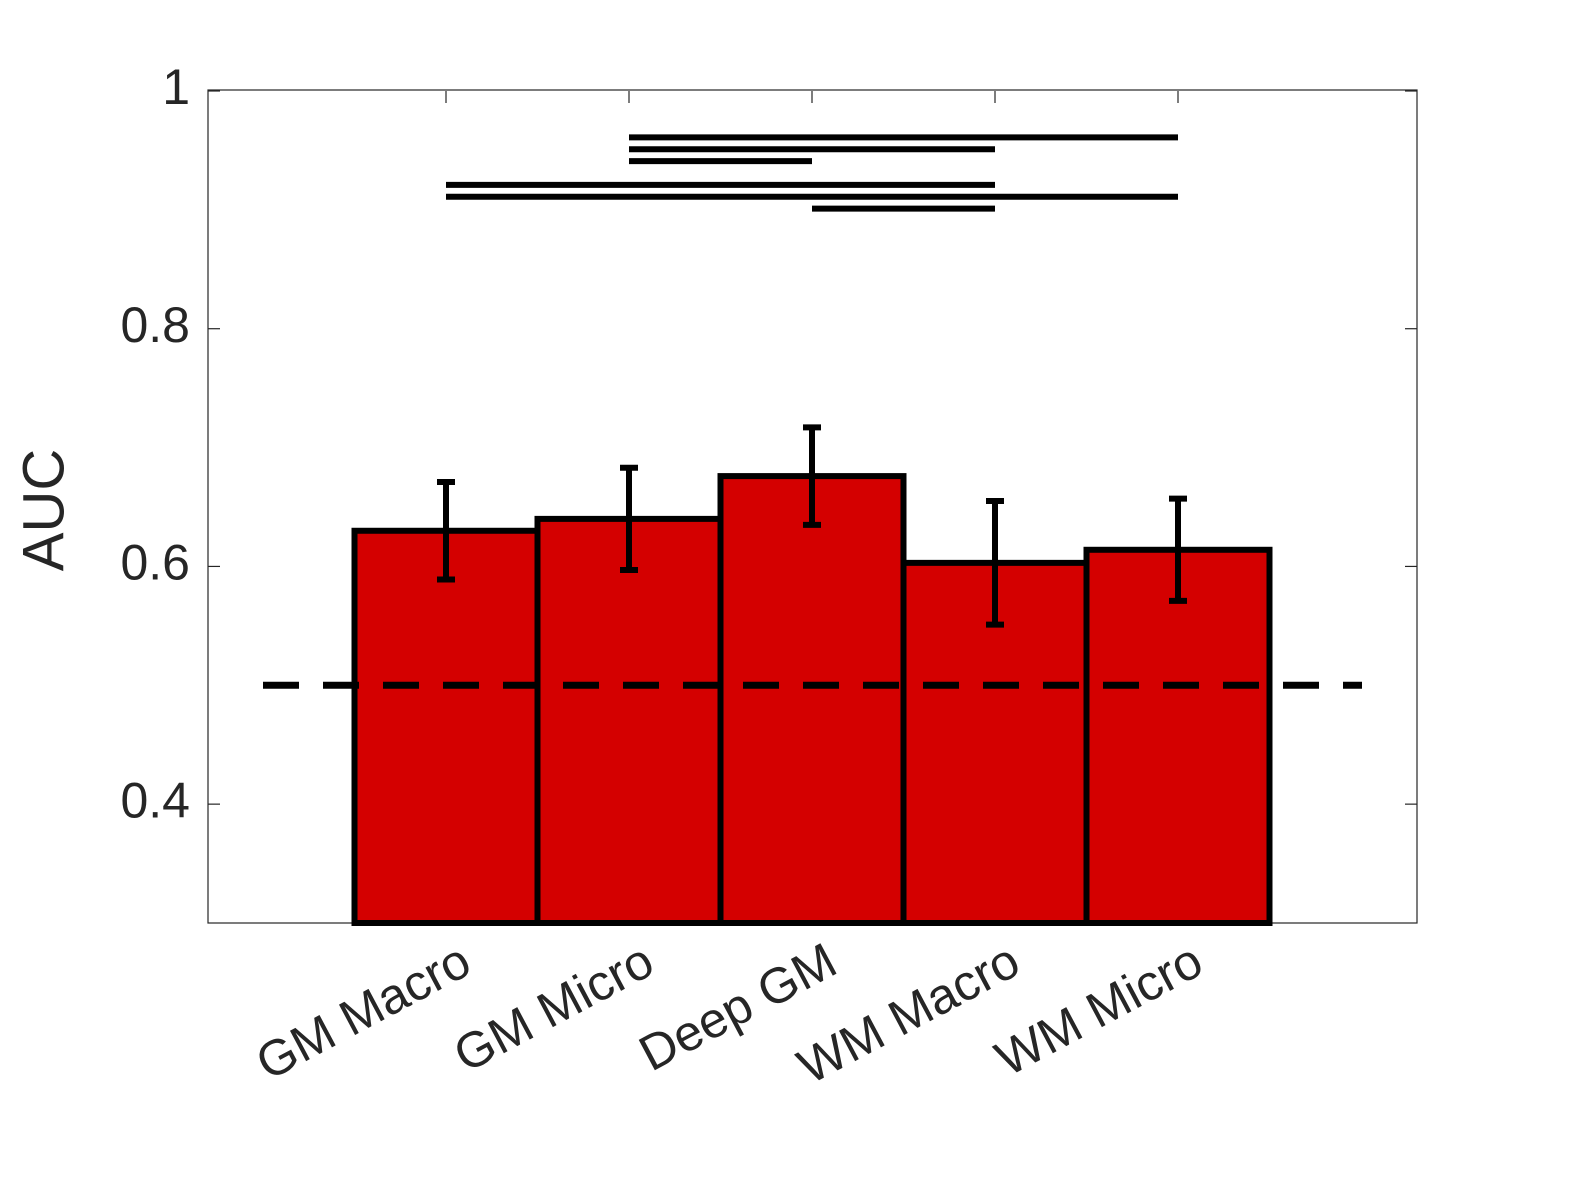  I want to click on y-axis-label: AUC, so click(43, 510).